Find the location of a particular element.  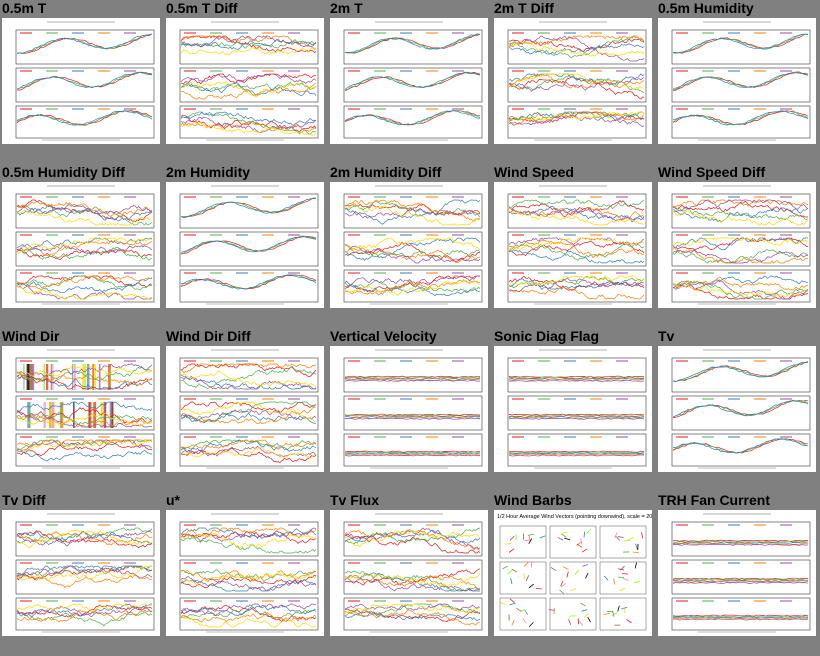

tile-title: Wind Speed Diff is located at coordinates (712, 172).